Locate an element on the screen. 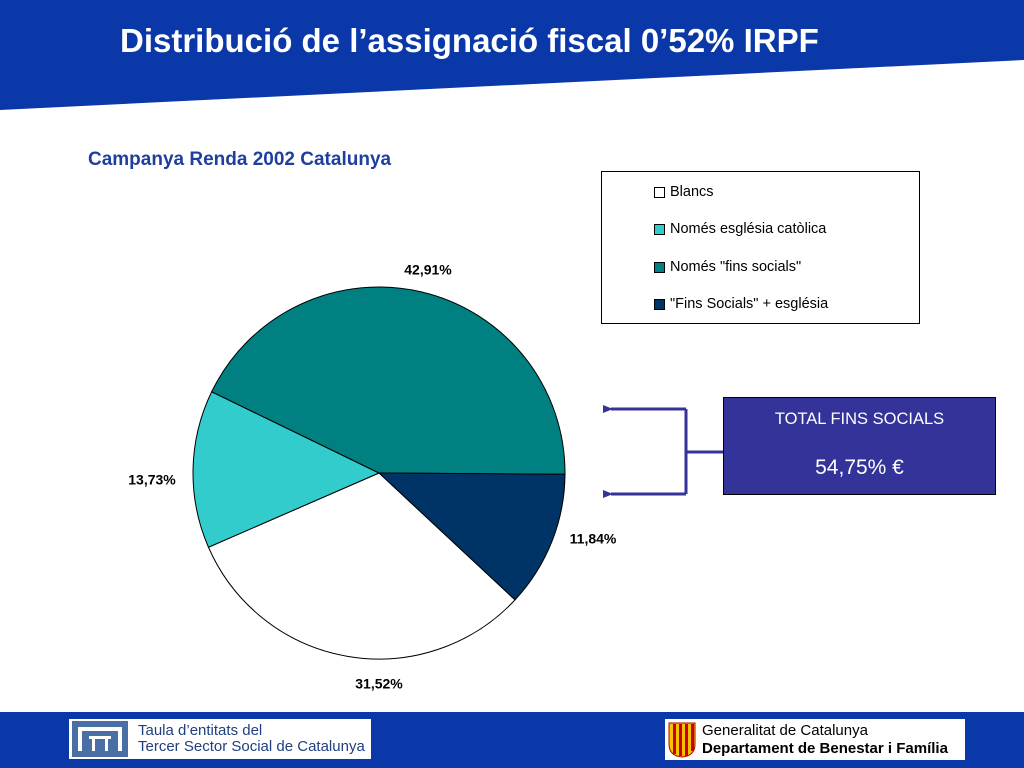  legend-swatch-fins-socials is located at coordinates (659, 267).